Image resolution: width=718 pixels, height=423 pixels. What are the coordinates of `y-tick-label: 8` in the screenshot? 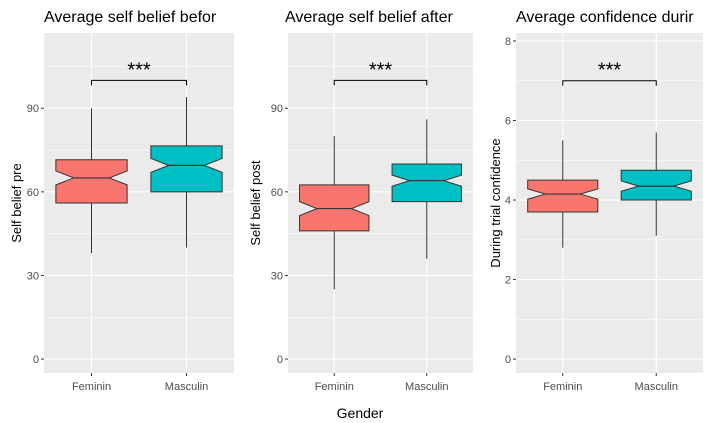 It's located at (508, 42).